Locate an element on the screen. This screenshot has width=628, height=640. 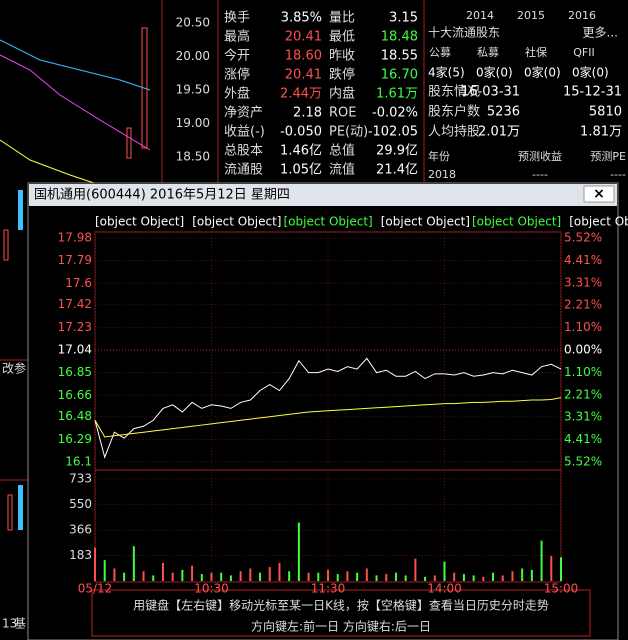
forecast-header: 预测PE is located at coordinates (608, 156).